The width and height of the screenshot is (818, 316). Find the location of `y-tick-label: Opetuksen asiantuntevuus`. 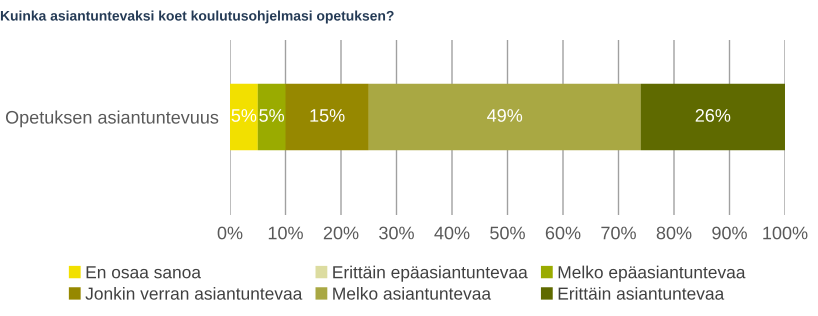

y-tick-label: Opetuksen asiantuntevuus is located at coordinates (112, 119).